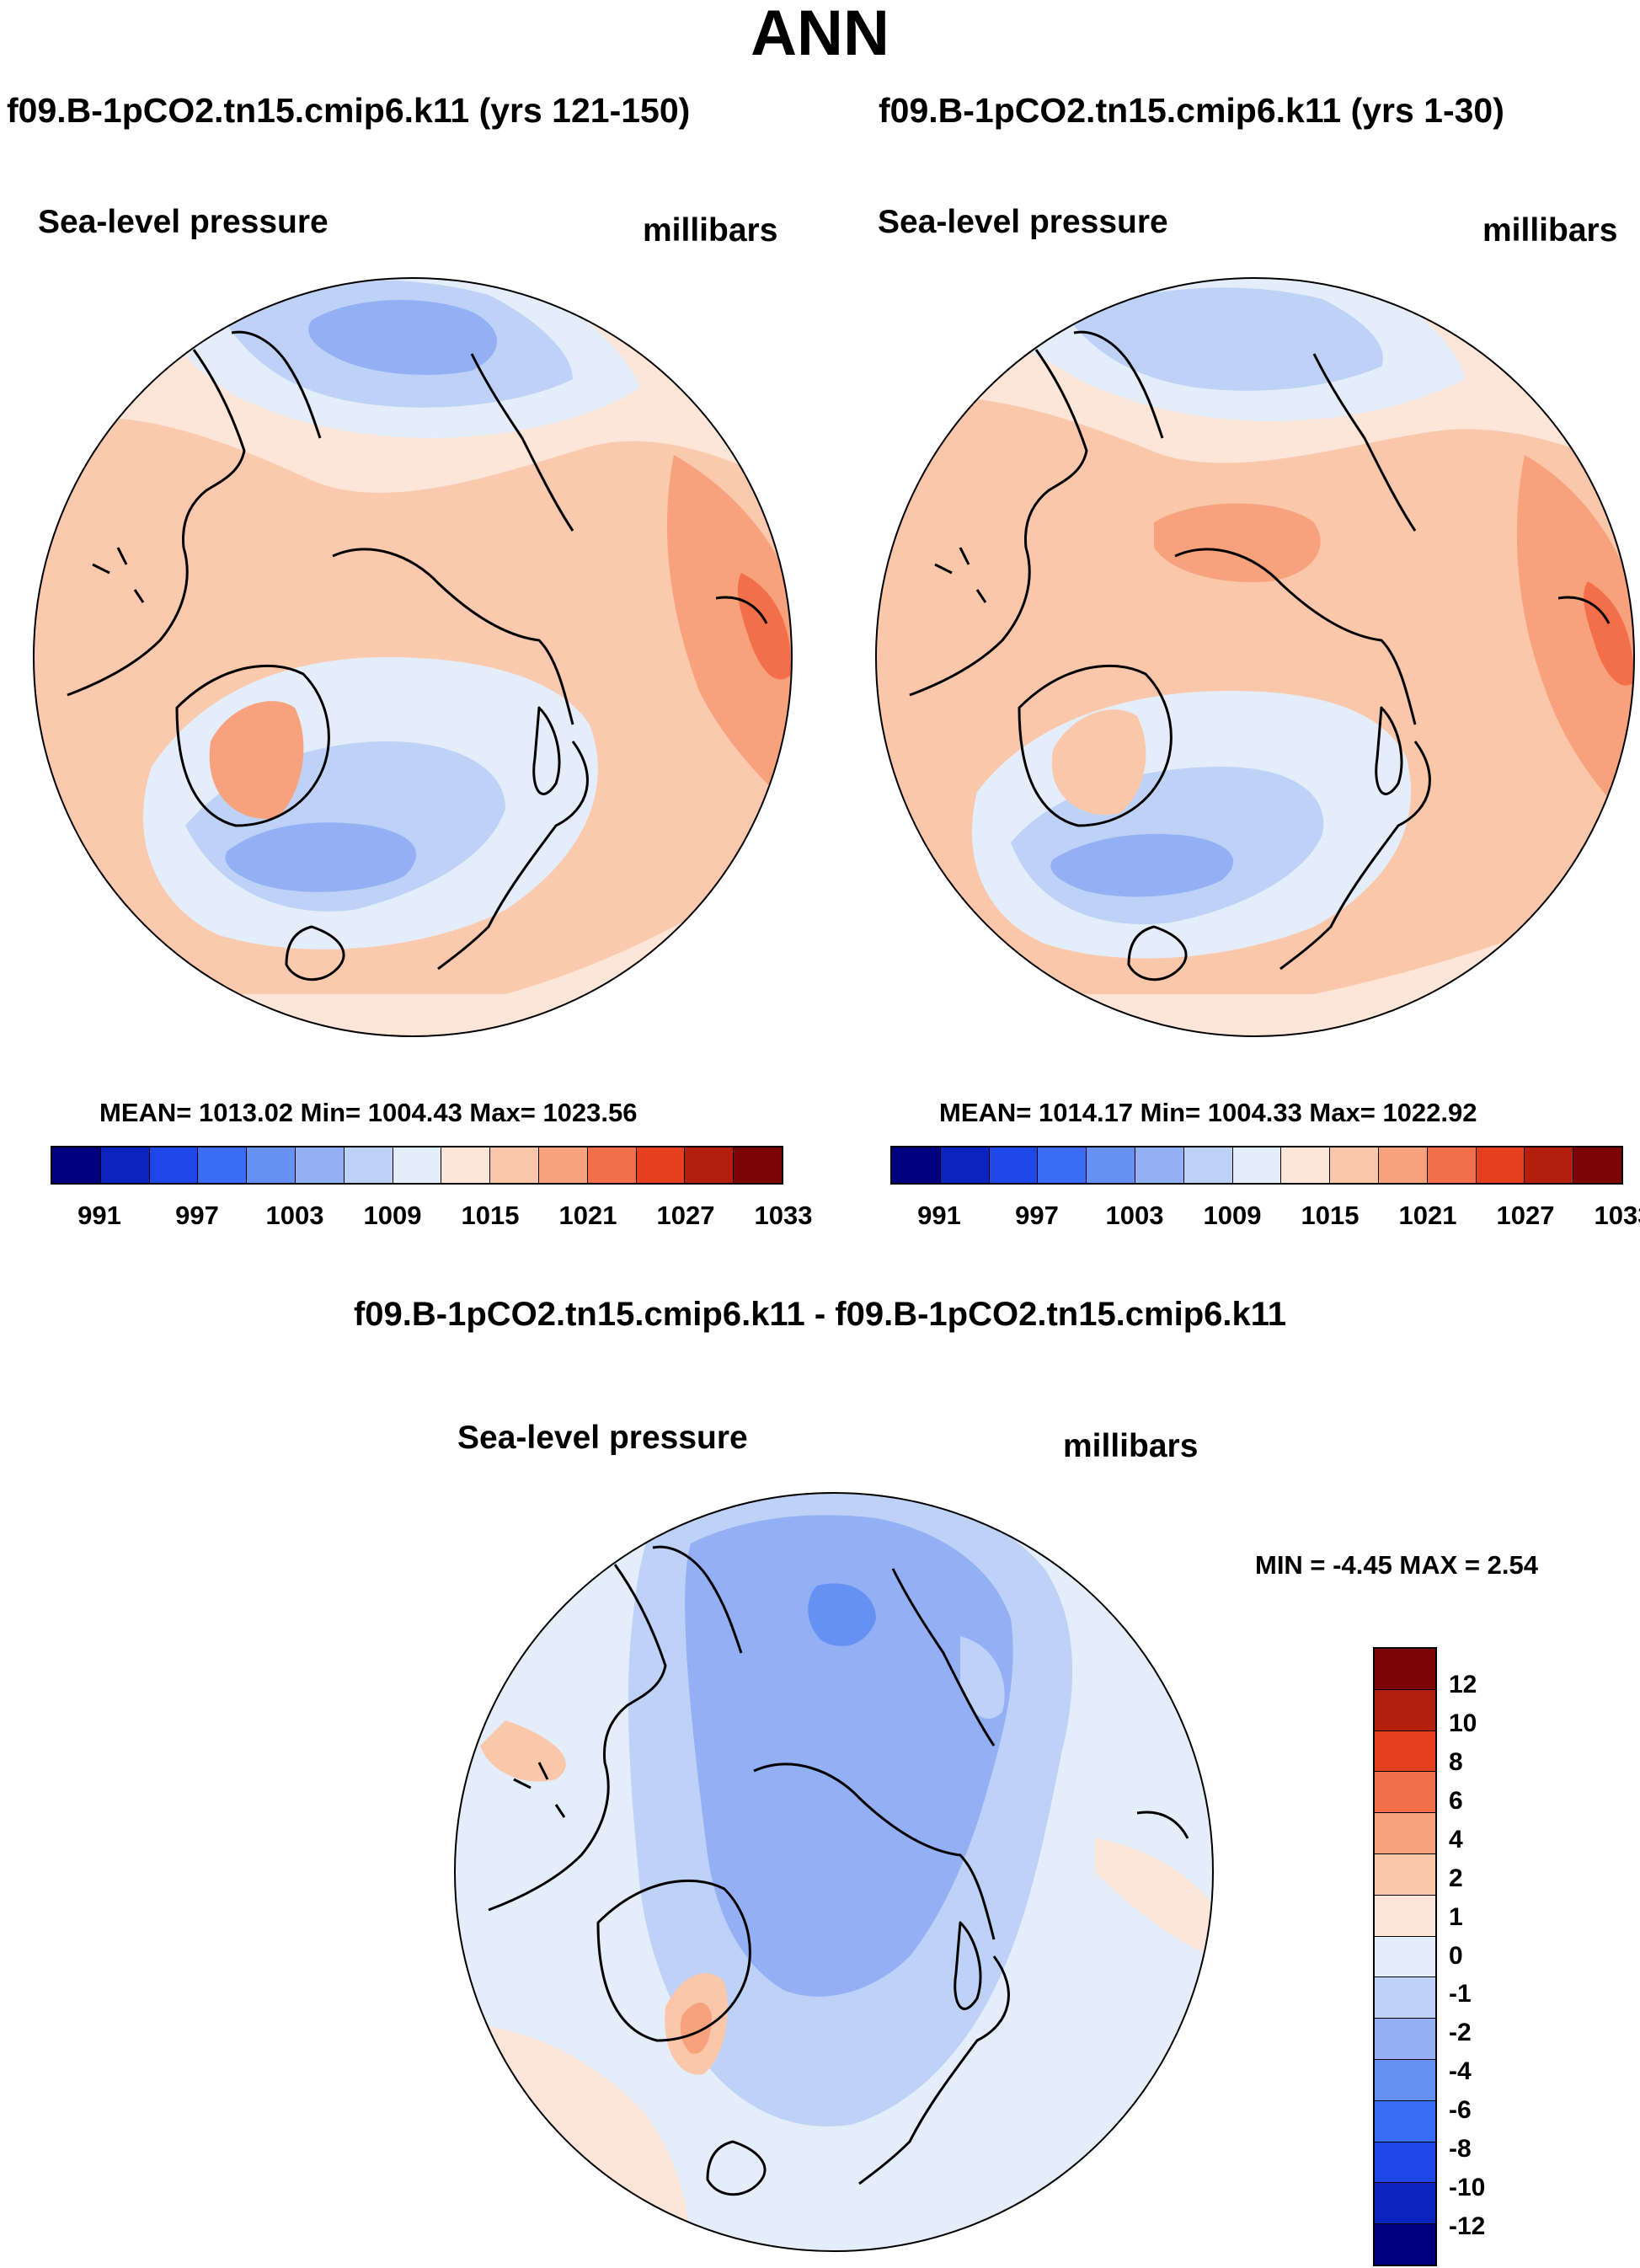 This screenshot has width=1640, height=2268. What do you see at coordinates (1460, 2033) in the screenshot?
I see `diff-colorbar-tick-label: -2` at bounding box center [1460, 2033].